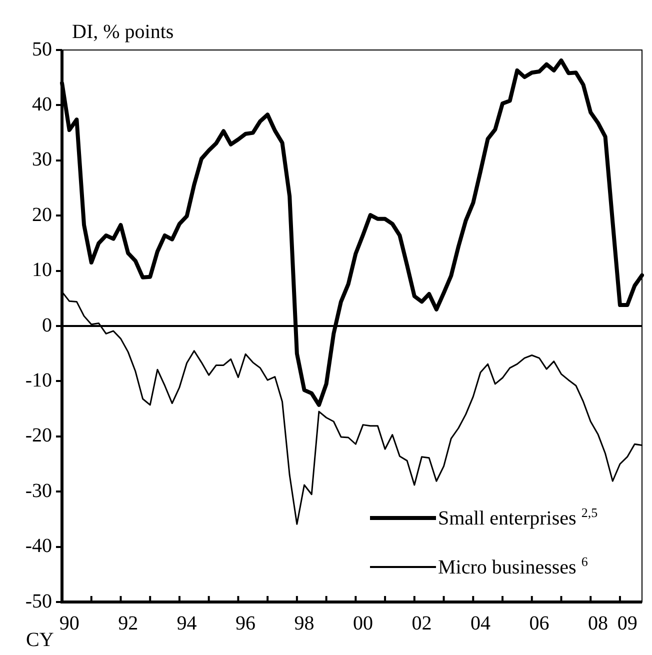  I want to click on x-tick-label: 94, so click(186, 623).